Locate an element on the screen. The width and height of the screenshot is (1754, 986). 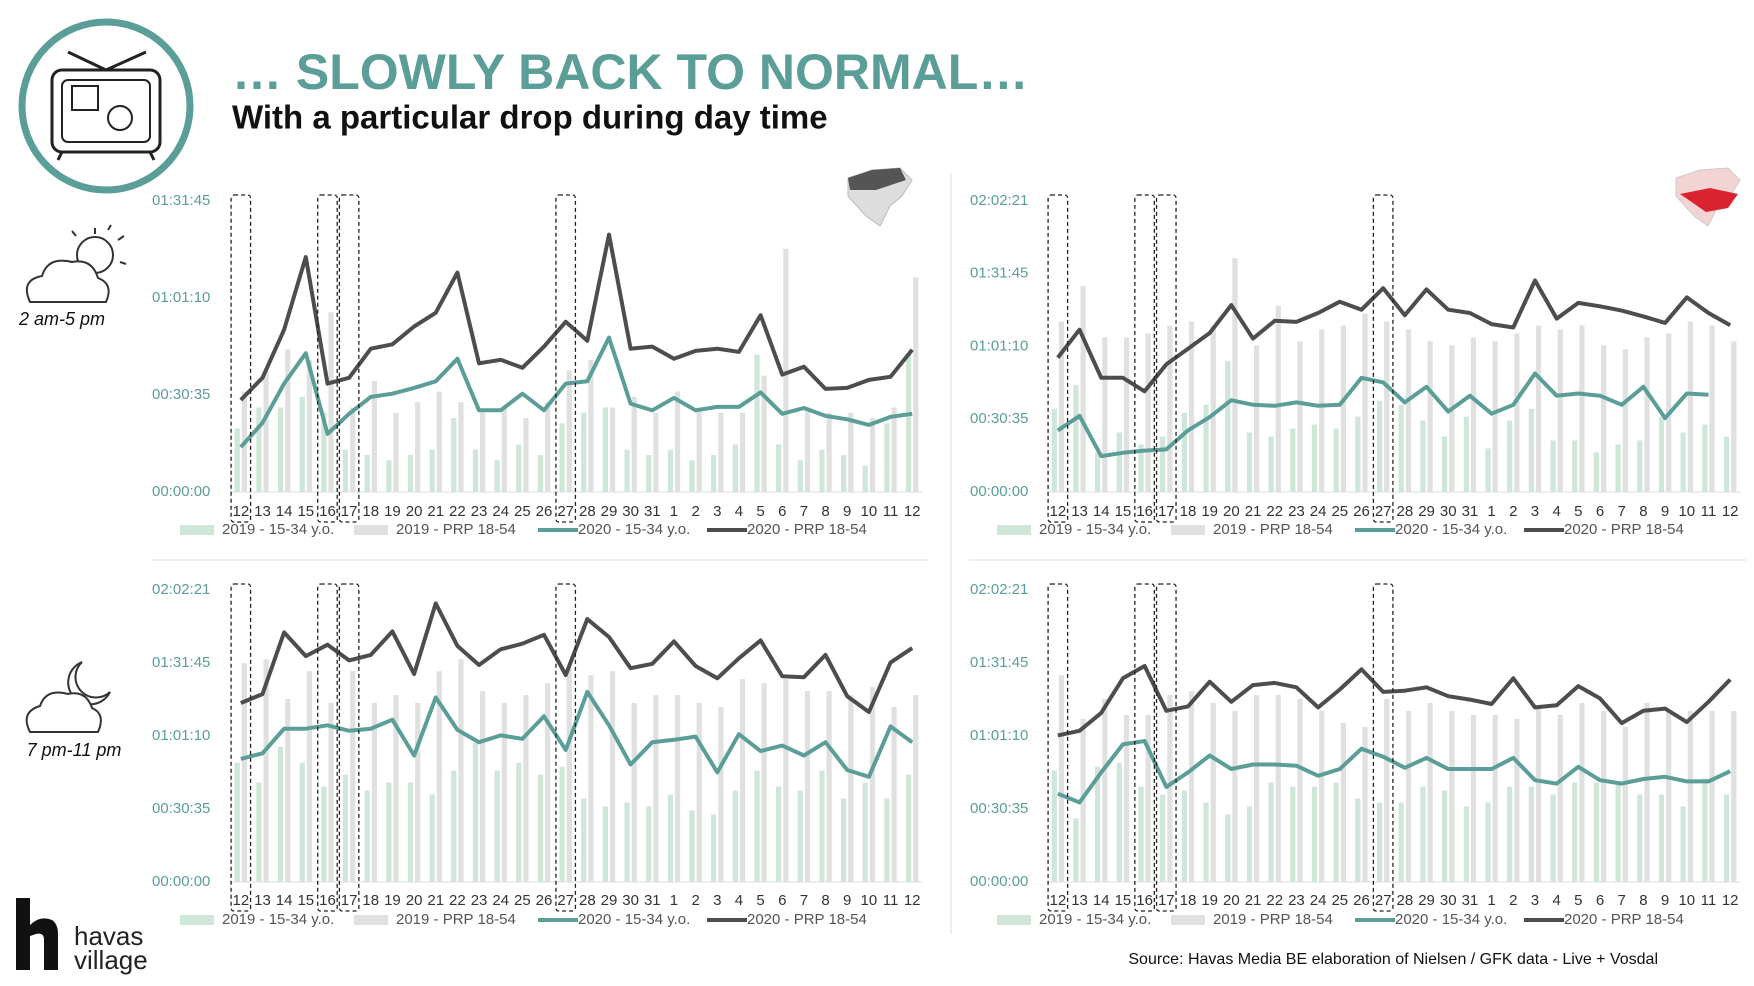
x-tick-label: 15 is located at coordinates (305, 511).